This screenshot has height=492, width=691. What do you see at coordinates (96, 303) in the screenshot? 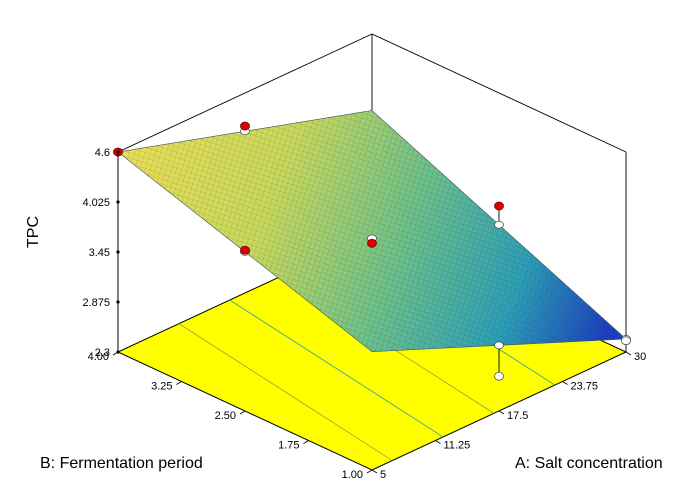
I see `z-tick-label: 2.875` at bounding box center [96, 303].